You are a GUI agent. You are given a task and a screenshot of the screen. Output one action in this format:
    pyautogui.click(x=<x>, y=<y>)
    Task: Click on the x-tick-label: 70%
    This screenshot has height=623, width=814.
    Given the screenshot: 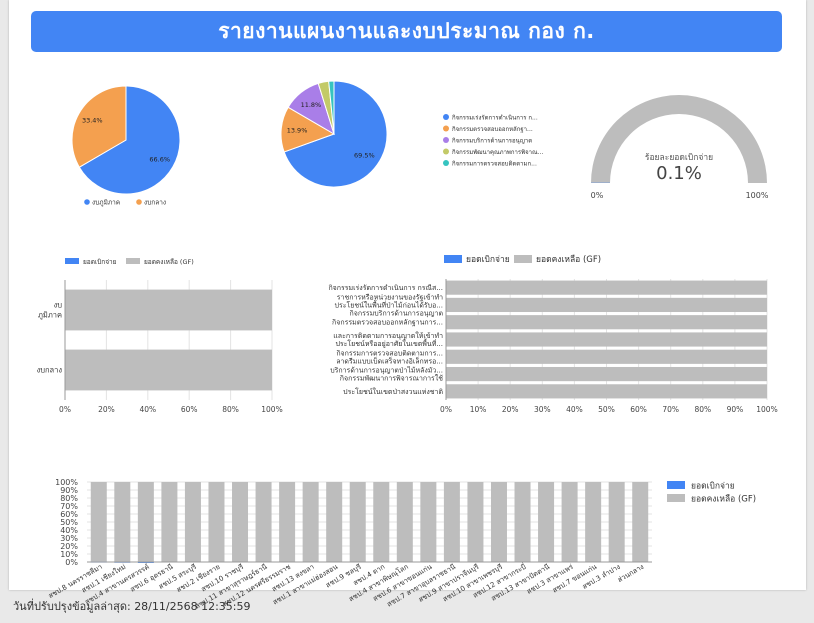 What is the action you would take?
    pyautogui.click(x=670, y=409)
    